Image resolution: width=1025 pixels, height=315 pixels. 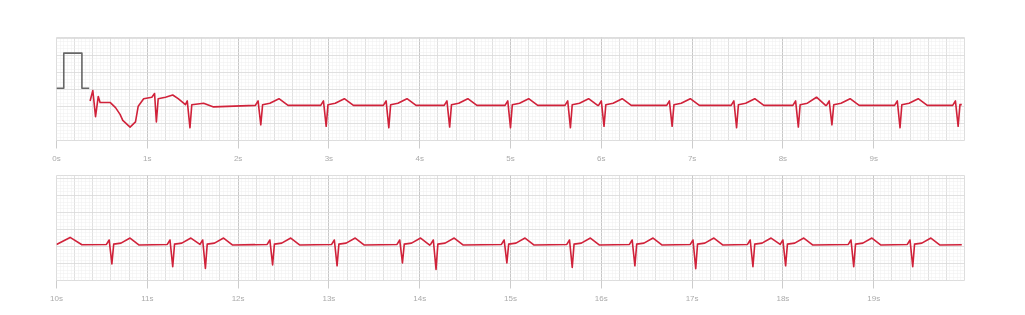 I want to click on x-tick-label: 13s, so click(x=329, y=298).